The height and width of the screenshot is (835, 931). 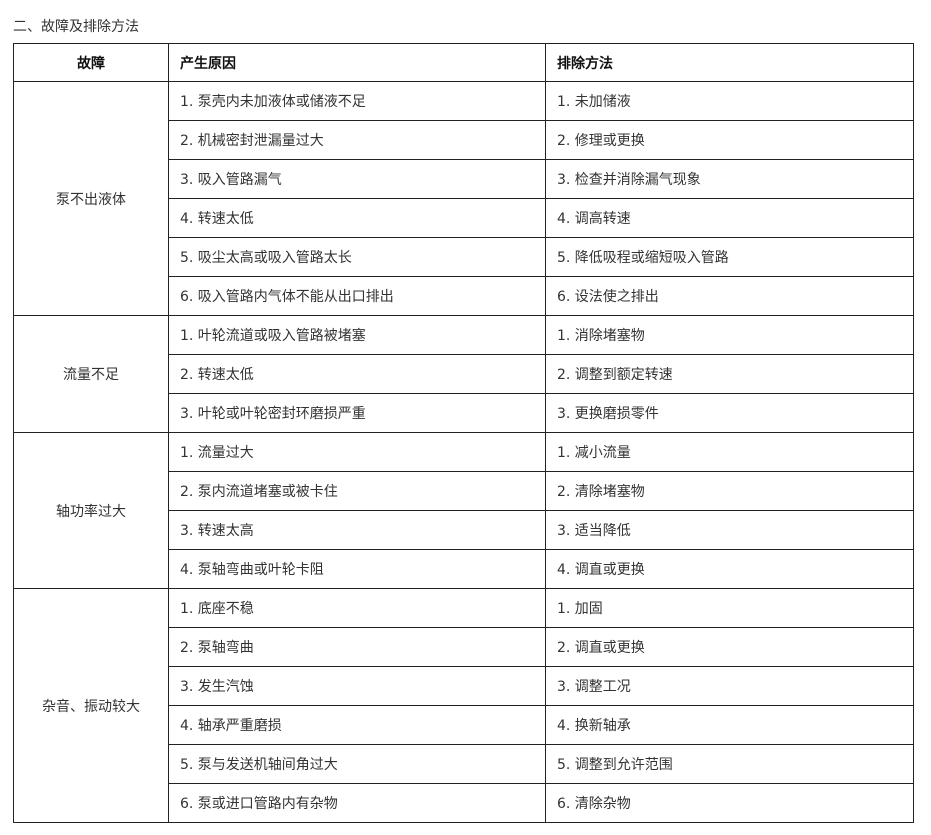 I want to click on remedy-cell: 2. 清除堵塞物, so click(x=729, y=491).